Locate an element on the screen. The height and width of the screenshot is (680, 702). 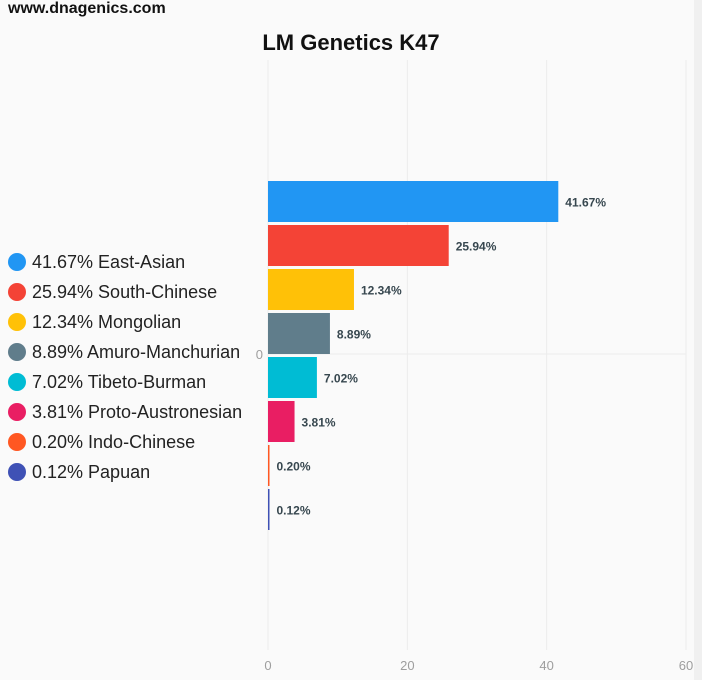
legend-label: 7.02% Tibeto-Burman is located at coordinates (119, 381).